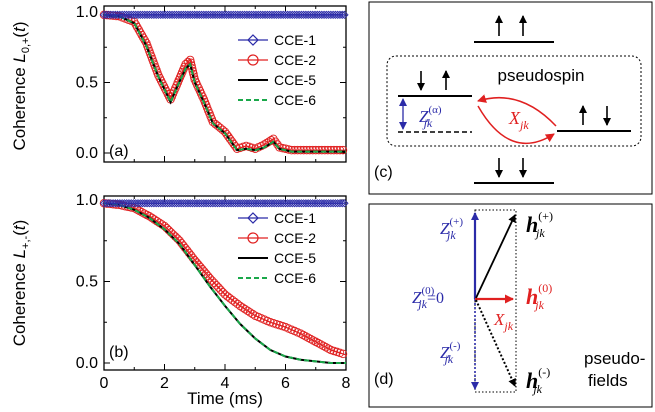  I want to click on panel-b-ylabel: Coherence L+,-(t), so click(21, 283).